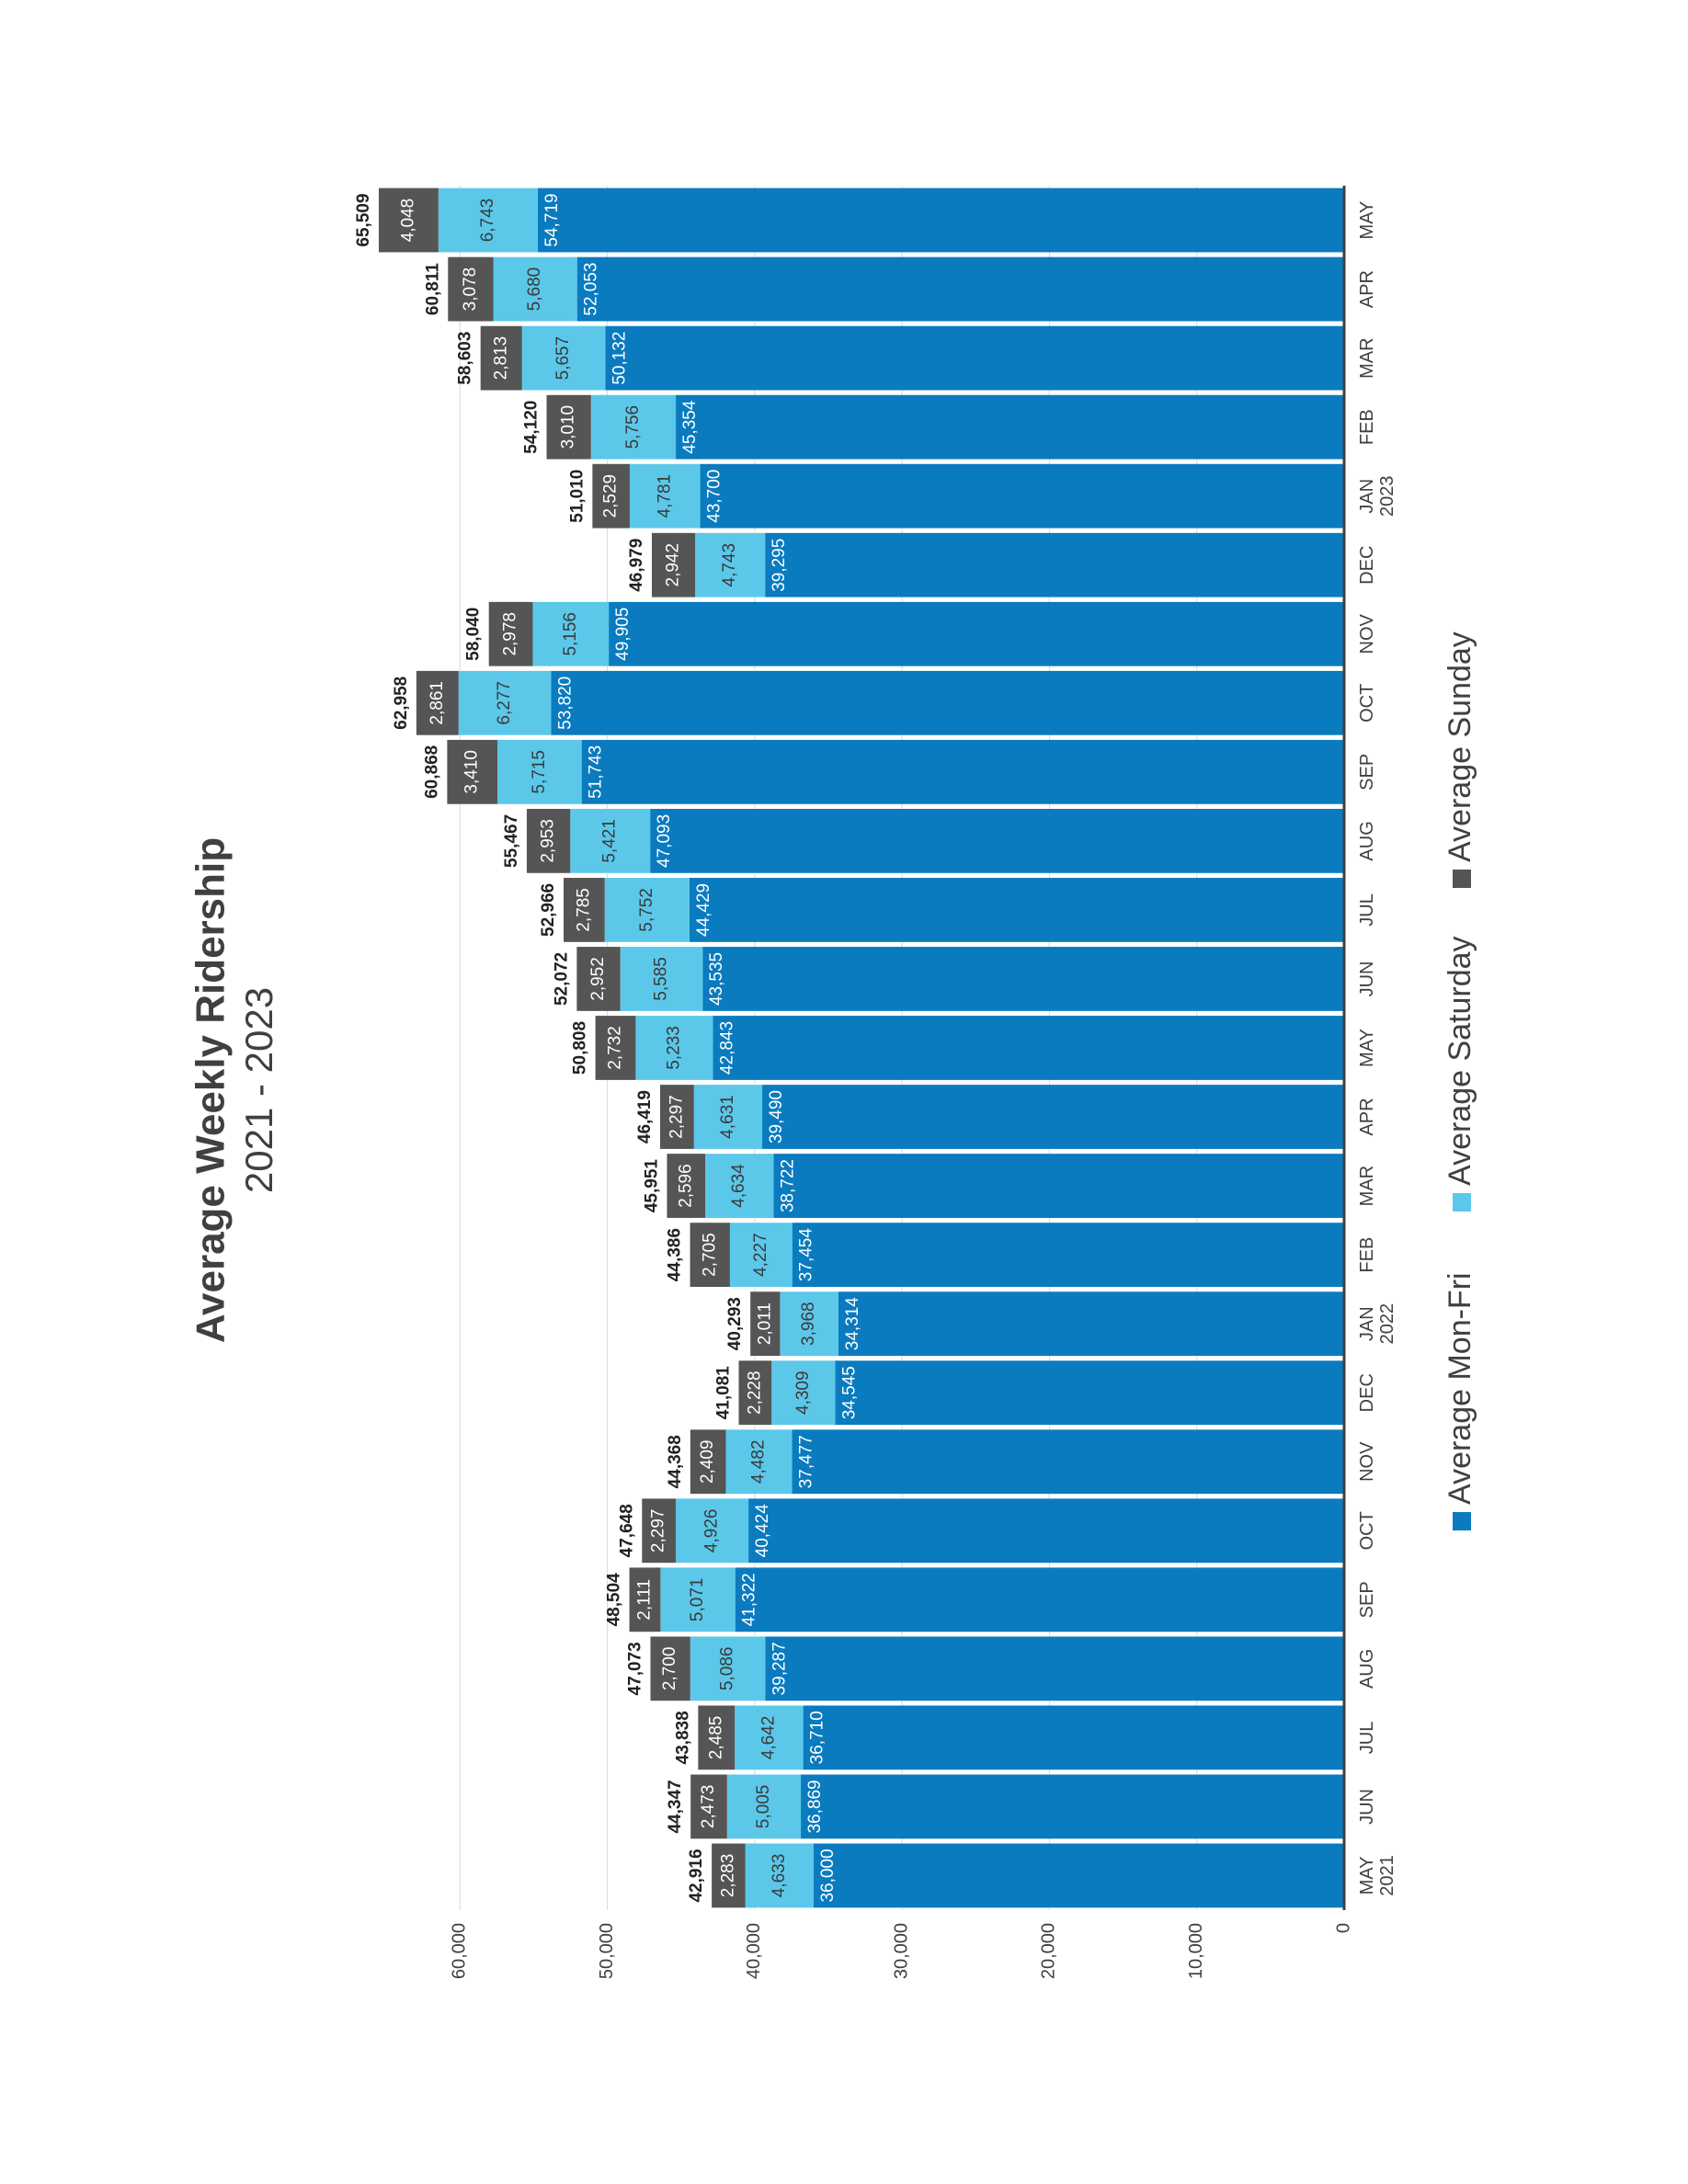 The width and height of the screenshot is (1688, 2184). What do you see at coordinates (758, 1461) in the screenshot?
I see `value-label: 4,482` at bounding box center [758, 1461].